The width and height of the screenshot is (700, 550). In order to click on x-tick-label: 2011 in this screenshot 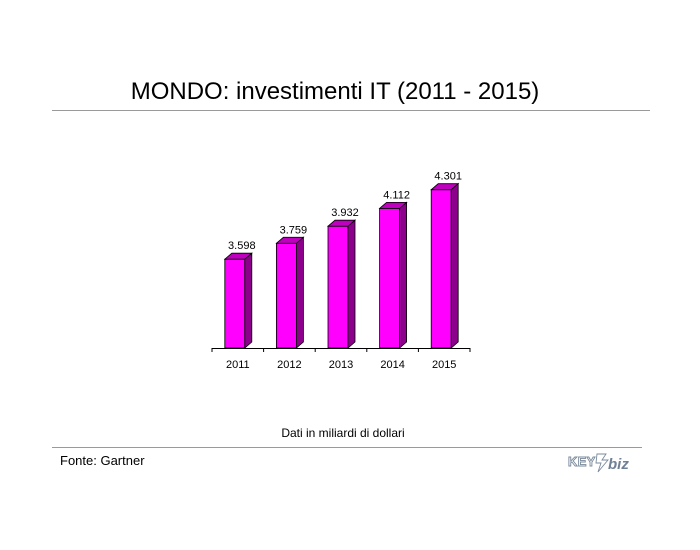, I will do `click(238, 365)`.